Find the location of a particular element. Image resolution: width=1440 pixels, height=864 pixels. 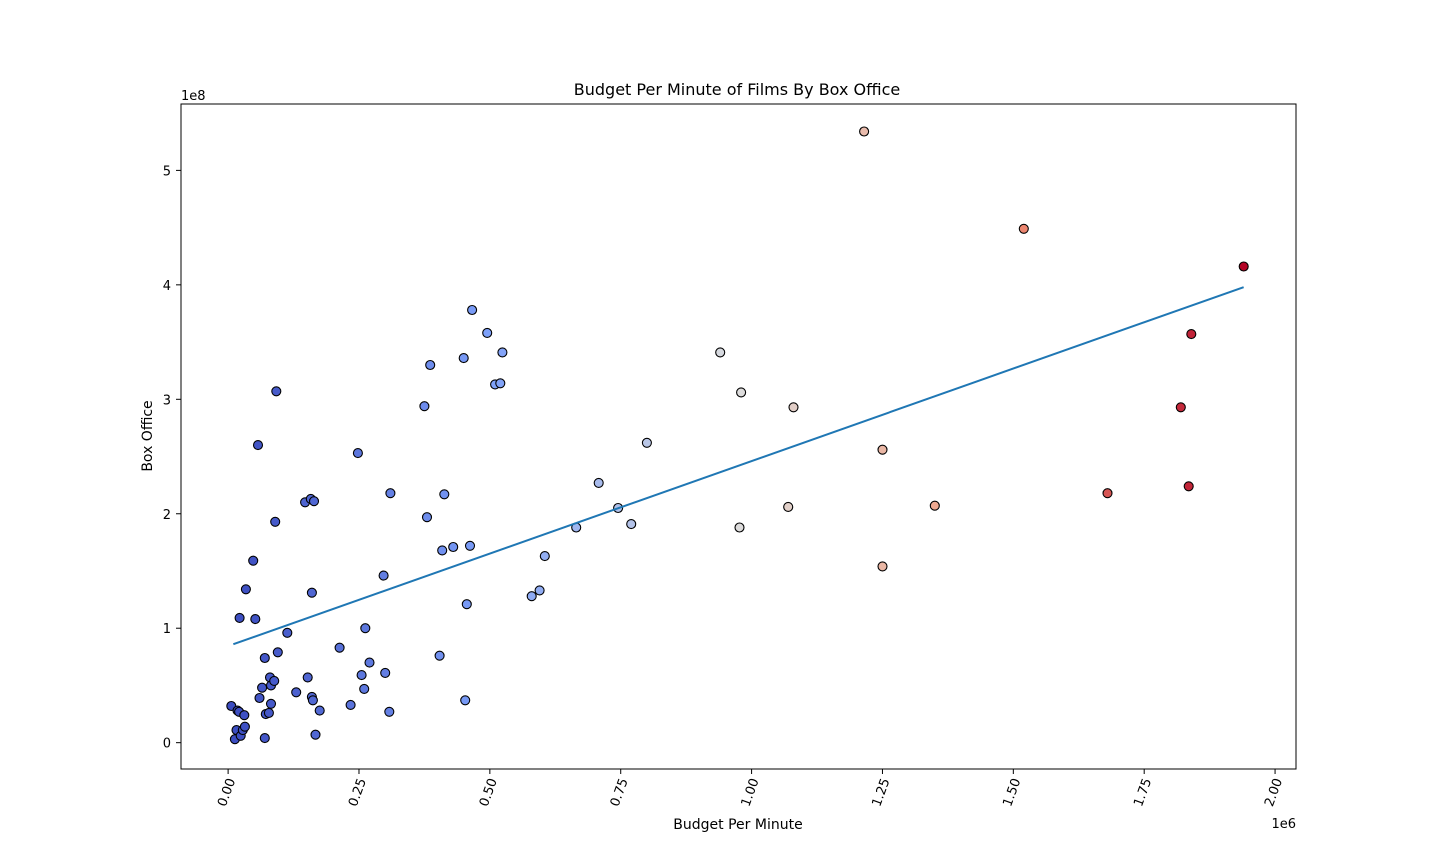

x-tick-label: 1.00 is located at coordinates (751, 792).